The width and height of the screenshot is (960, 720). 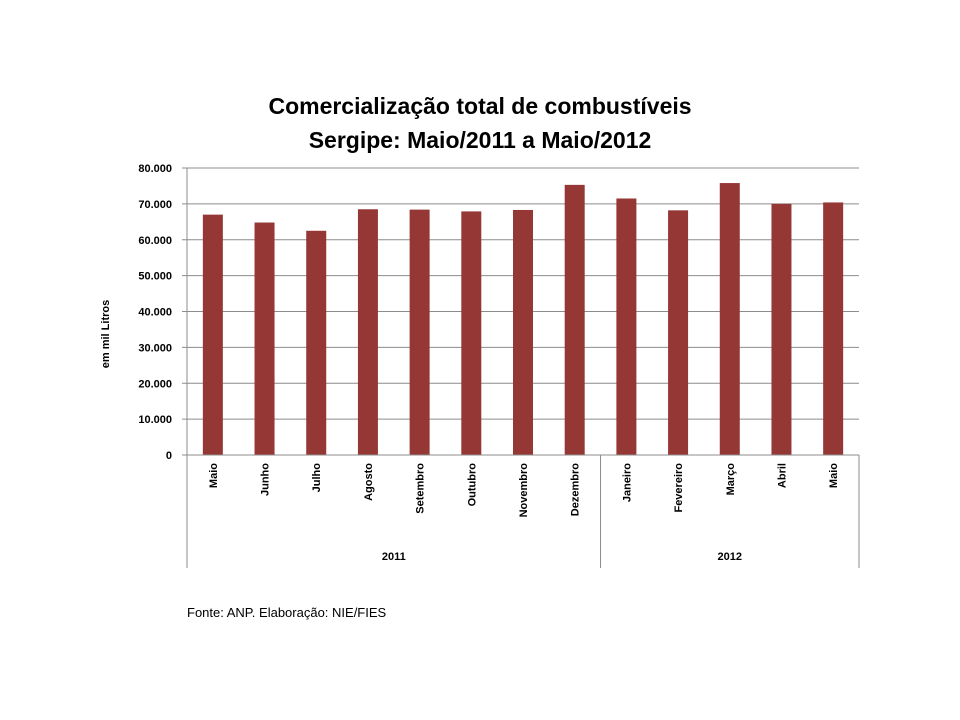 What do you see at coordinates (155, 277) in the screenshot?
I see `y-tick-label: 50.000` at bounding box center [155, 277].